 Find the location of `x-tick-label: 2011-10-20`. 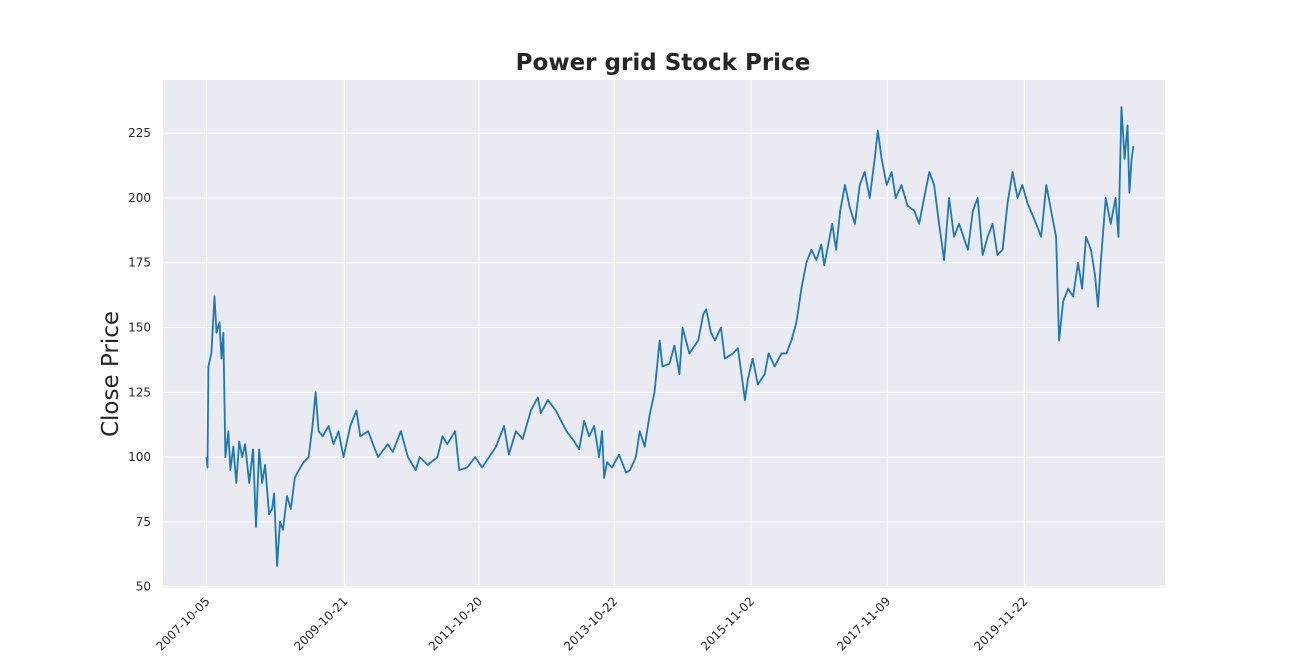

x-tick-label: 2011-10-20 is located at coordinates (455, 623).